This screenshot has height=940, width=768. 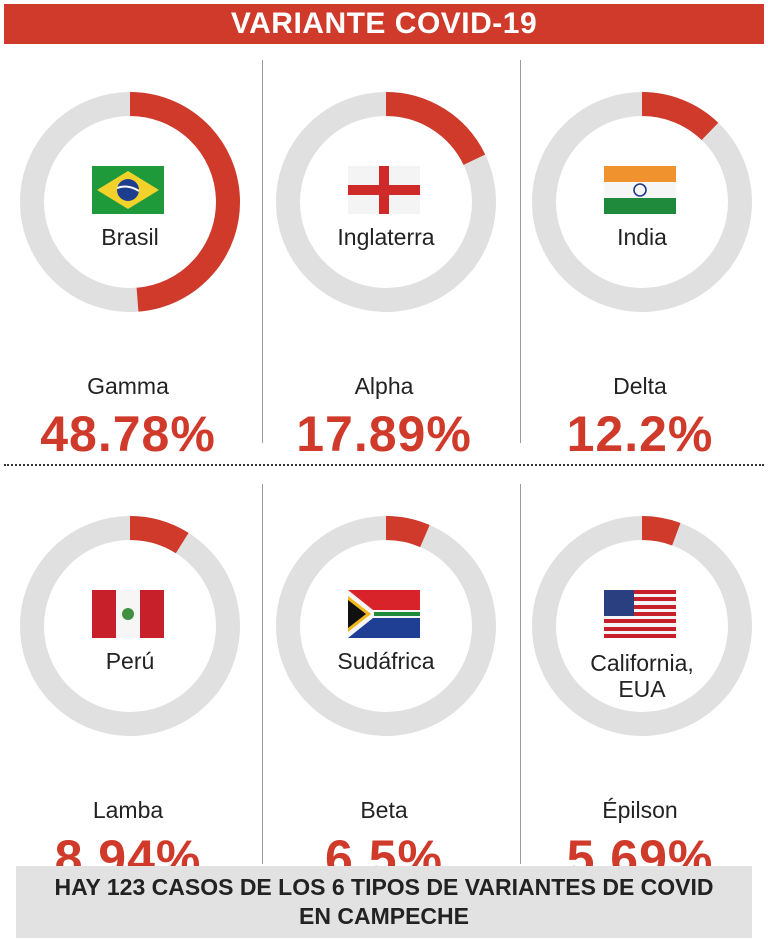 I want to click on variant-name: Alpha, so click(x=384, y=386).